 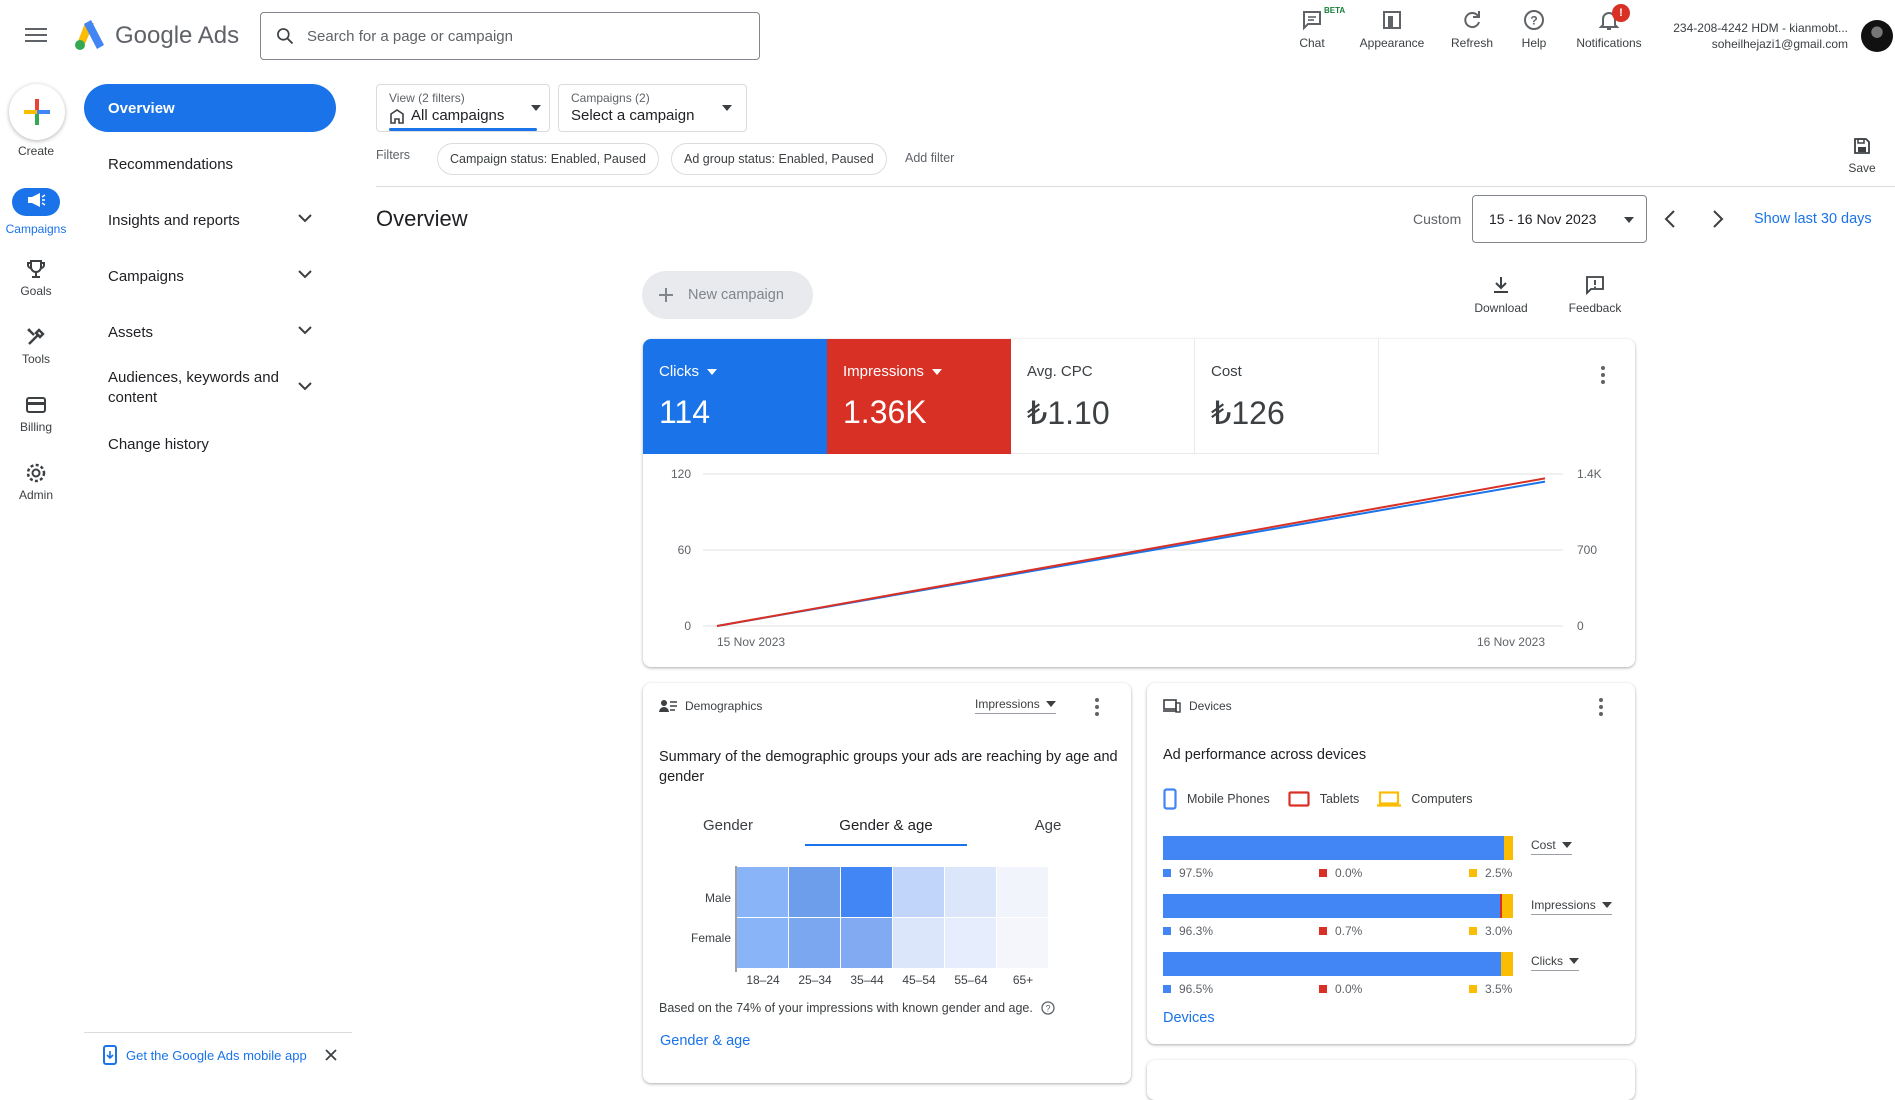 What do you see at coordinates (36, 212) in the screenshot?
I see `rail-campaigns: Campaigns` at bounding box center [36, 212].